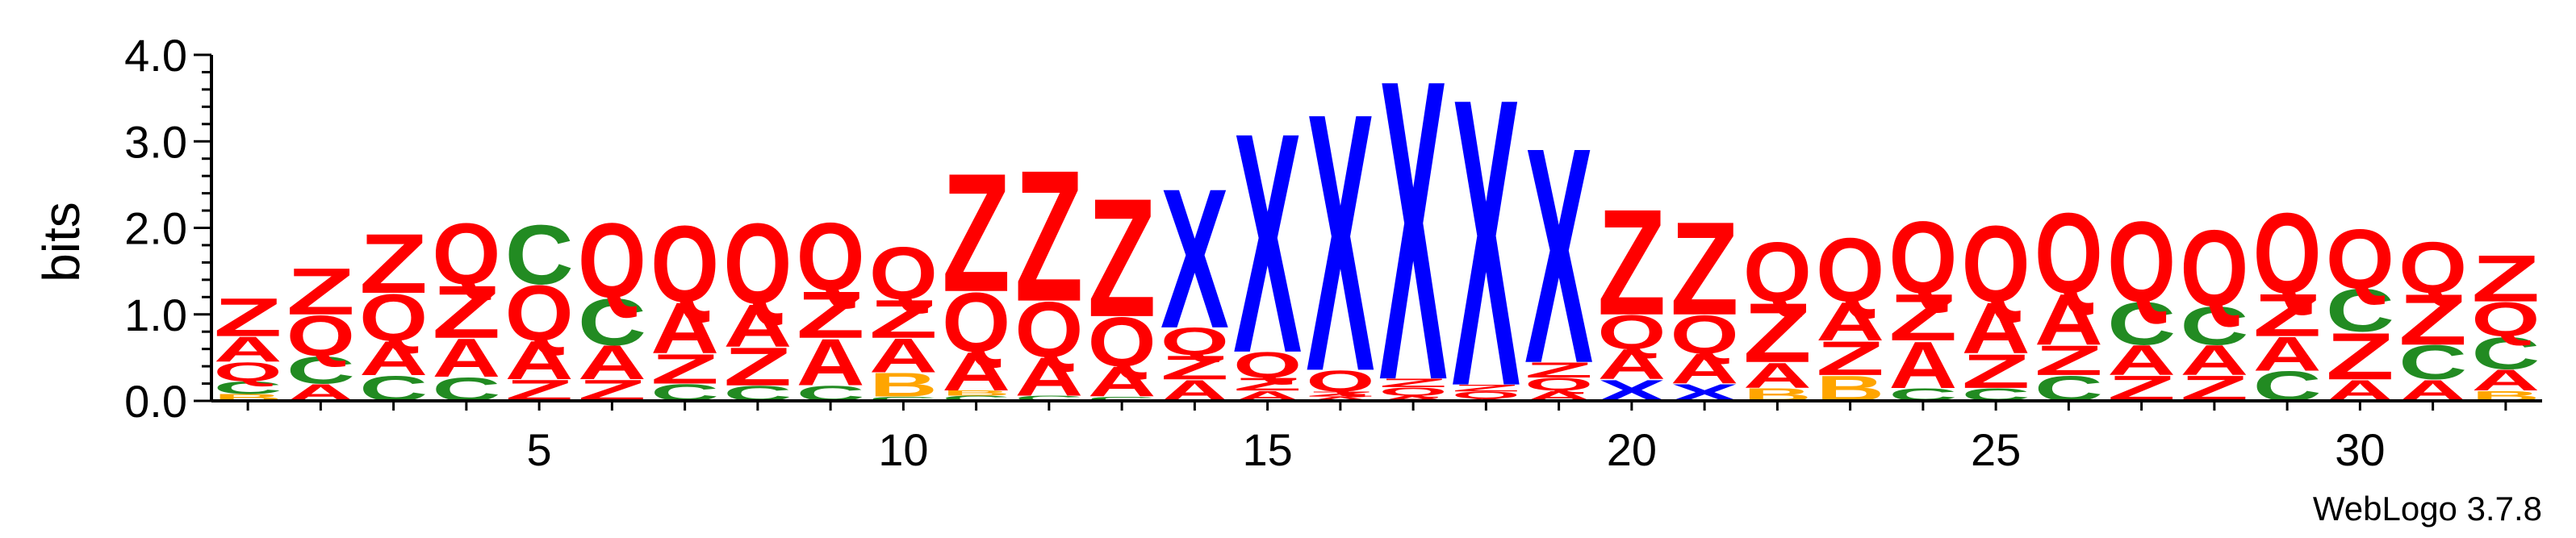 This screenshot has height=538, width=2576. What do you see at coordinates (155, 55) in the screenshot?
I see `y-tick-label: 4.0` at bounding box center [155, 55].